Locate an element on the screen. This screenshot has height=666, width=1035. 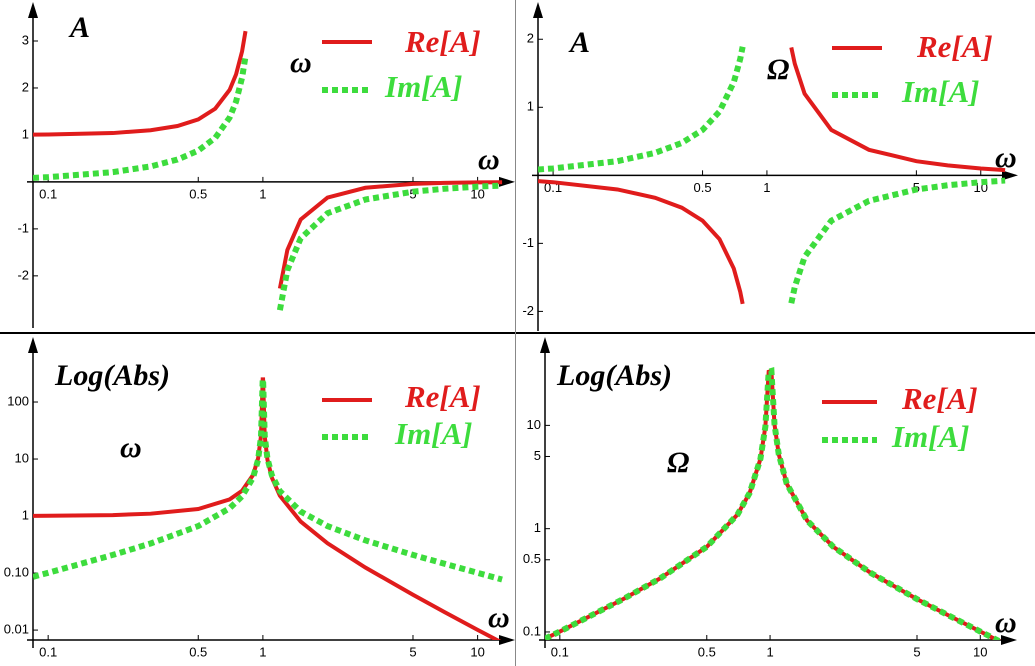
y-tick-label: 3 is located at coordinates (25, 39).